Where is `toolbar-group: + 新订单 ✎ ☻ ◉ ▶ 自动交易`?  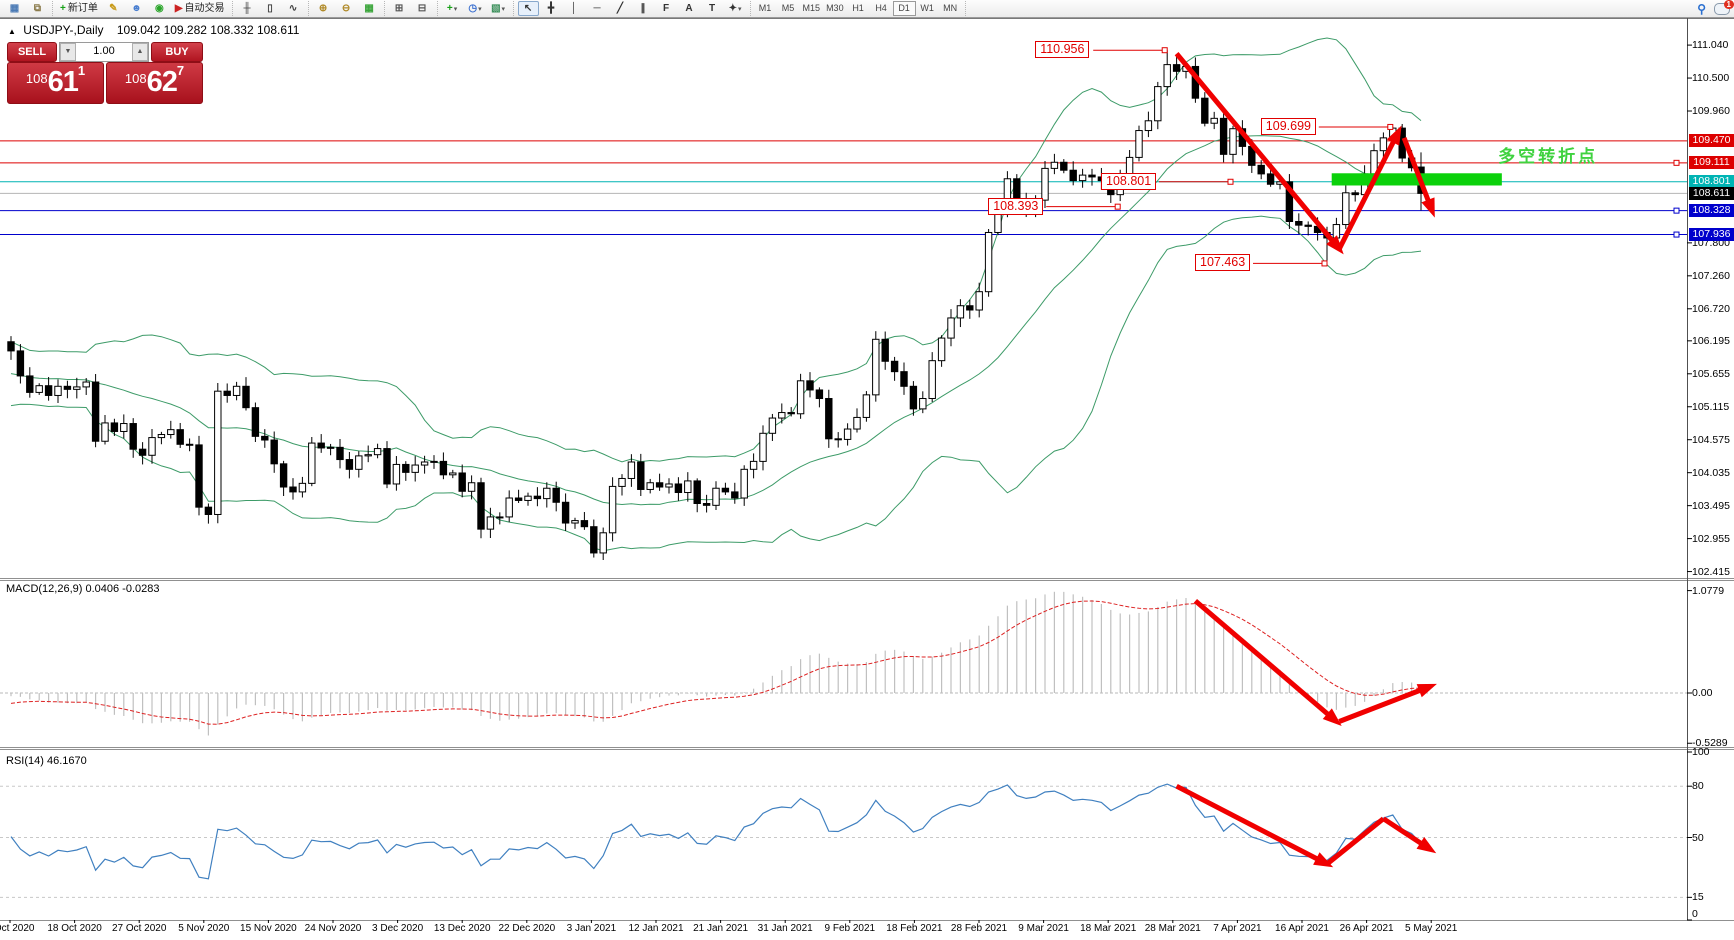
toolbar-group: + 新订单 ✎ ☻ ◉ ▶ 自动交易 is located at coordinates (143, 8).